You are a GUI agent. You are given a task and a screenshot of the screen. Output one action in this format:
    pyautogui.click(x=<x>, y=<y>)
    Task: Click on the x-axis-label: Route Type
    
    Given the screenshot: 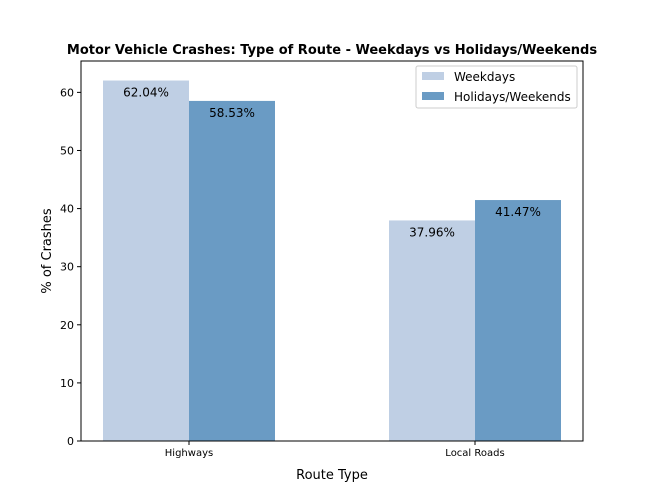 What is the action you would take?
    pyautogui.click(x=332, y=475)
    